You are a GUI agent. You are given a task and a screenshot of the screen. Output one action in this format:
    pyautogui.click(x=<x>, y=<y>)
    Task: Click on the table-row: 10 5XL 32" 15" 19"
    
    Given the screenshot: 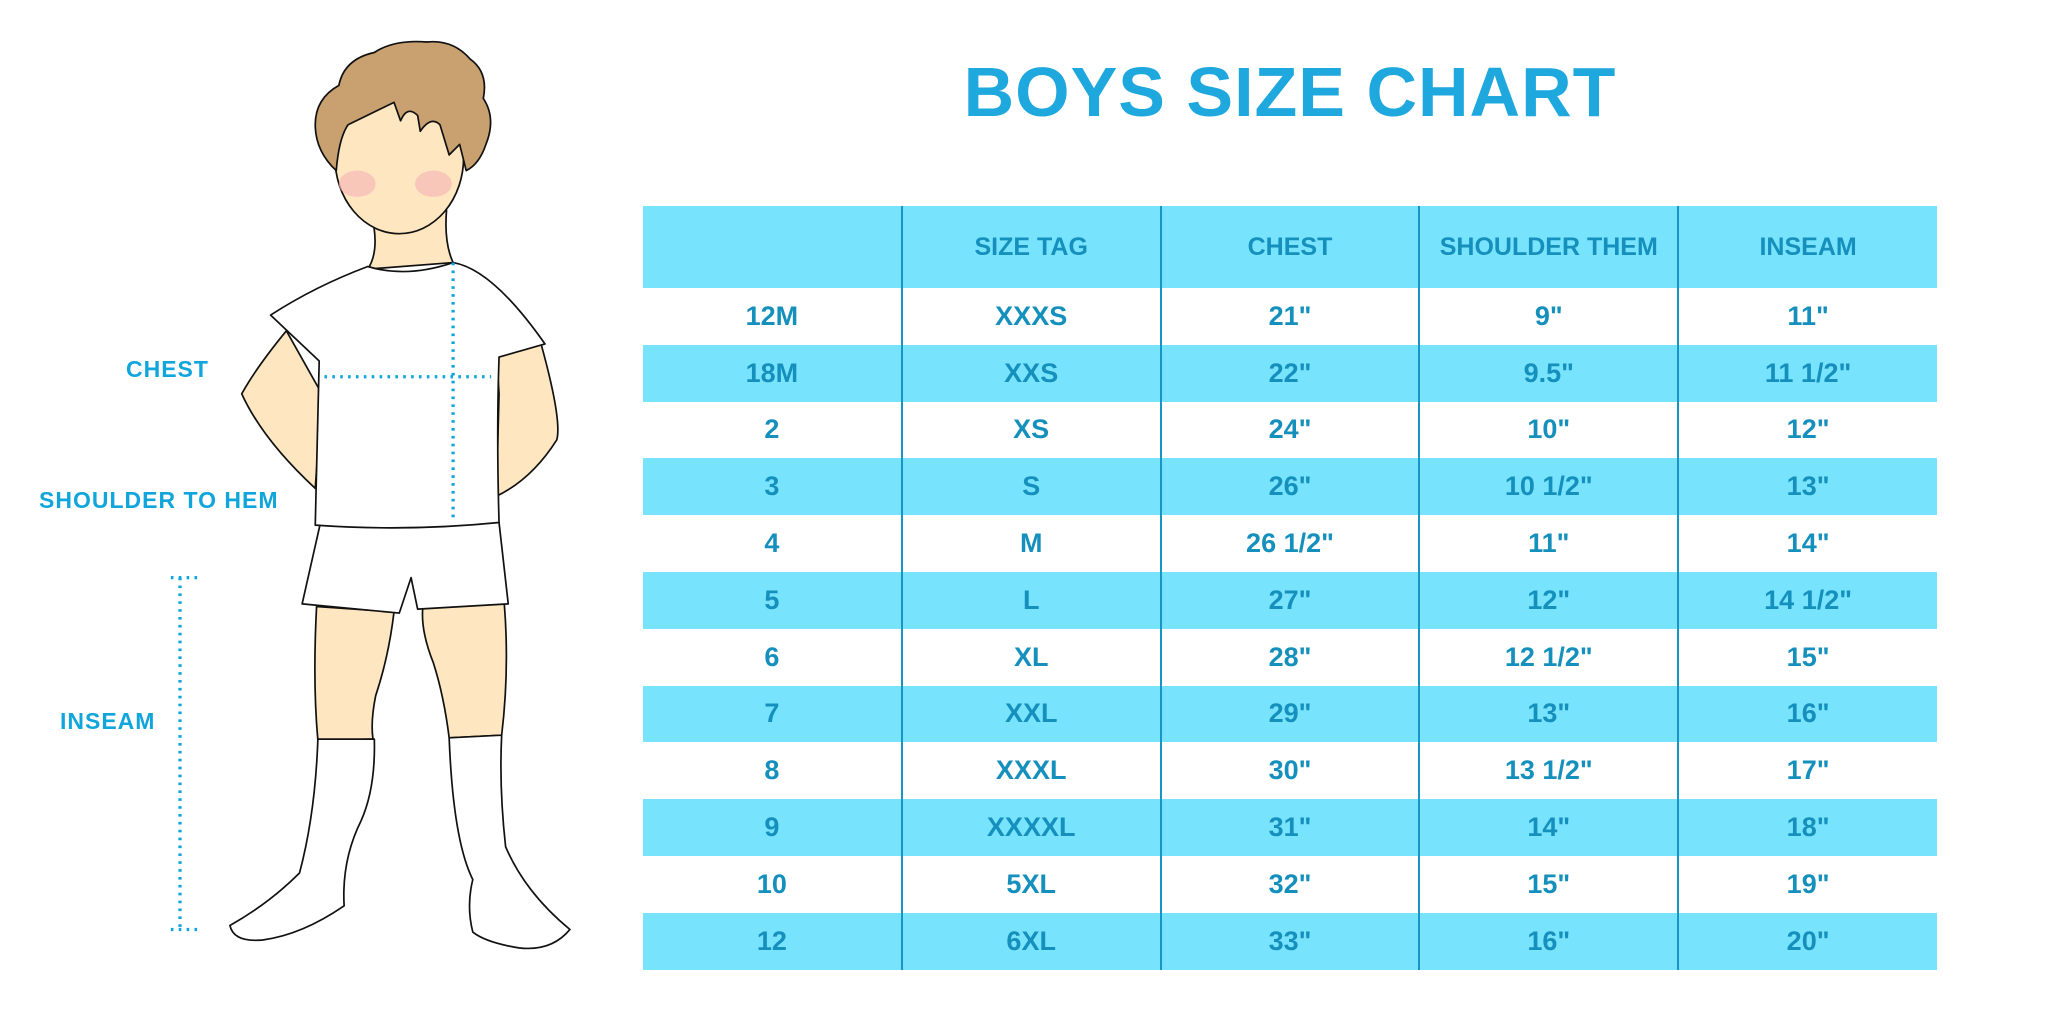 What is the action you would take?
    pyautogui.click(x=1290, y=884)
    